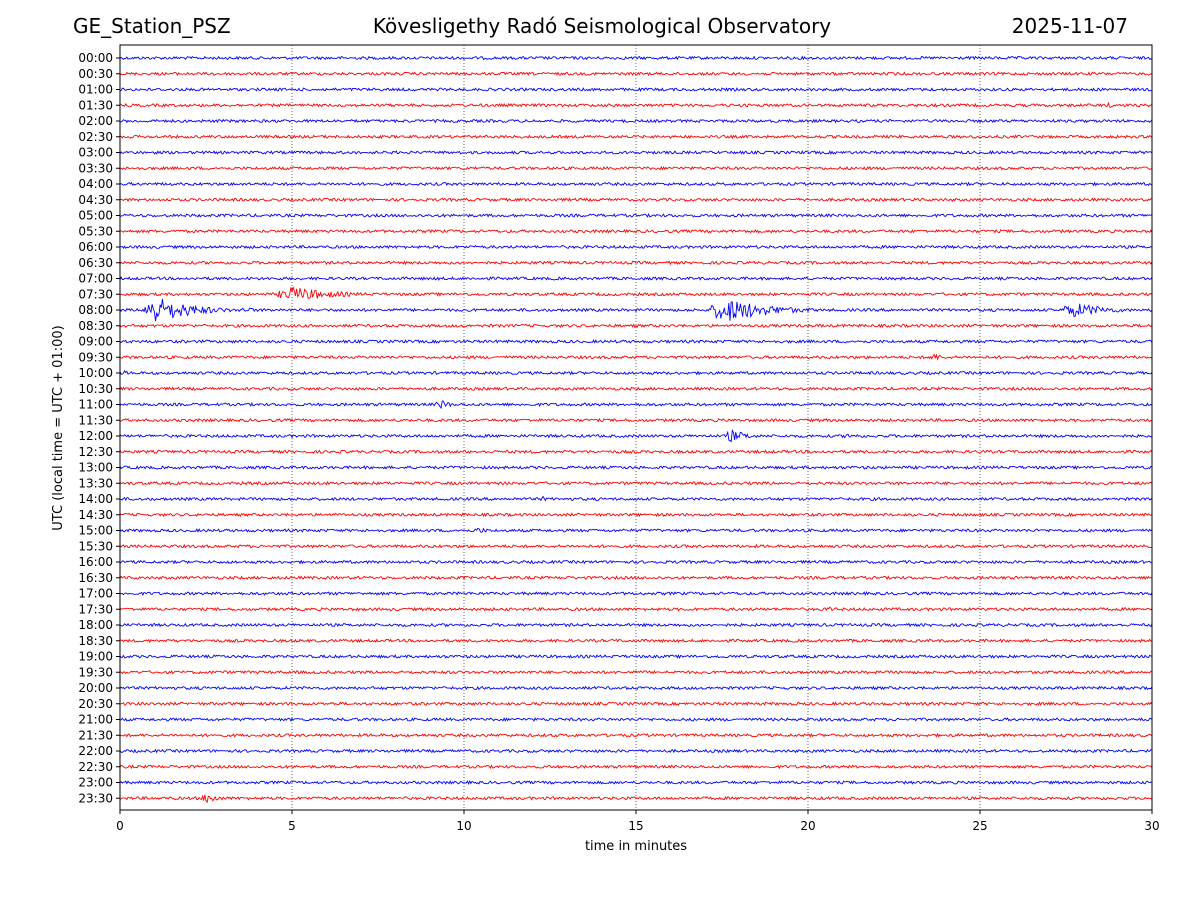  What do you see at coordinates (95, 263) in the screenshot?
I see `y-tick-label-06:30: 06:30` at bounding box center [95, 263].